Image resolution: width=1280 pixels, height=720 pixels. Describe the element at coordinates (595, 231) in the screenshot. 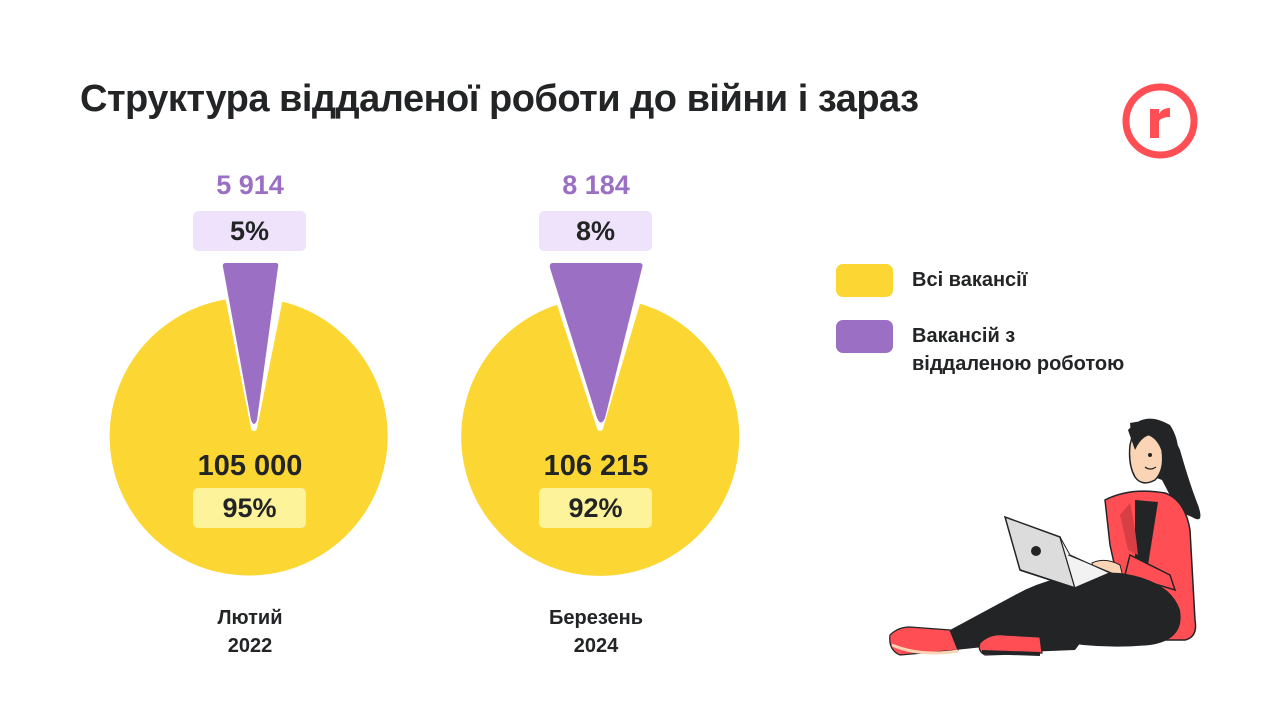

I see `remote-pct-badge-2024: 8%` at that location.